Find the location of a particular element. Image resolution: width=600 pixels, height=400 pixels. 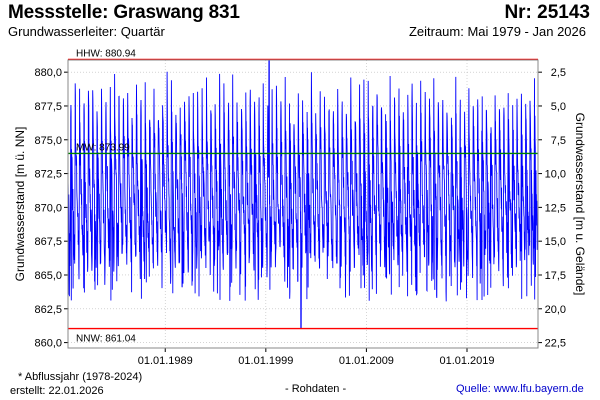

period-label: Zeitraum: Mai 1979 - Jan 2026 is located at coordinates (497, 31).